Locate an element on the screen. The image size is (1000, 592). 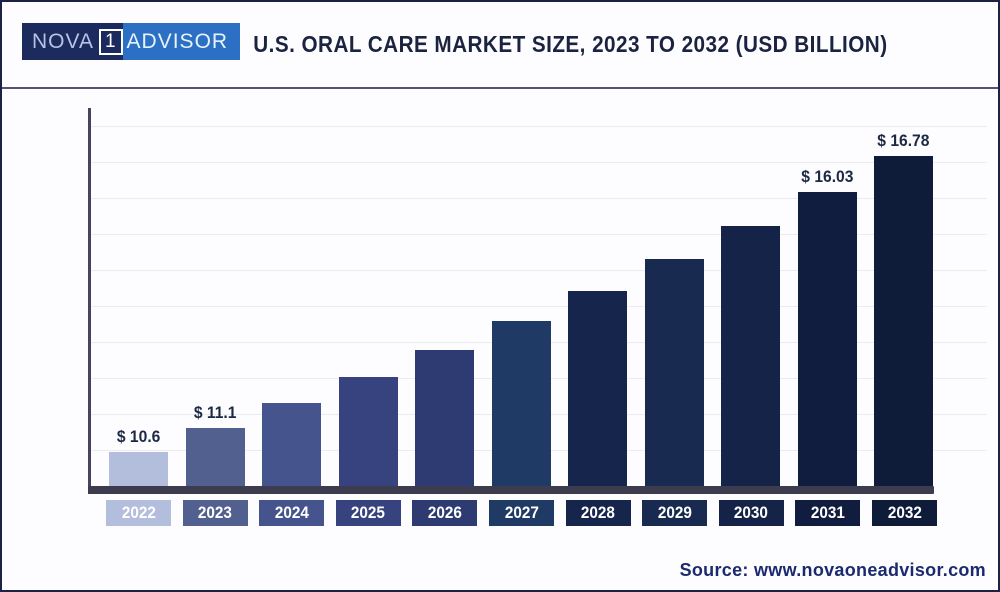
x-axis-label-2026: 2026 is located at coordinates (445, 513).